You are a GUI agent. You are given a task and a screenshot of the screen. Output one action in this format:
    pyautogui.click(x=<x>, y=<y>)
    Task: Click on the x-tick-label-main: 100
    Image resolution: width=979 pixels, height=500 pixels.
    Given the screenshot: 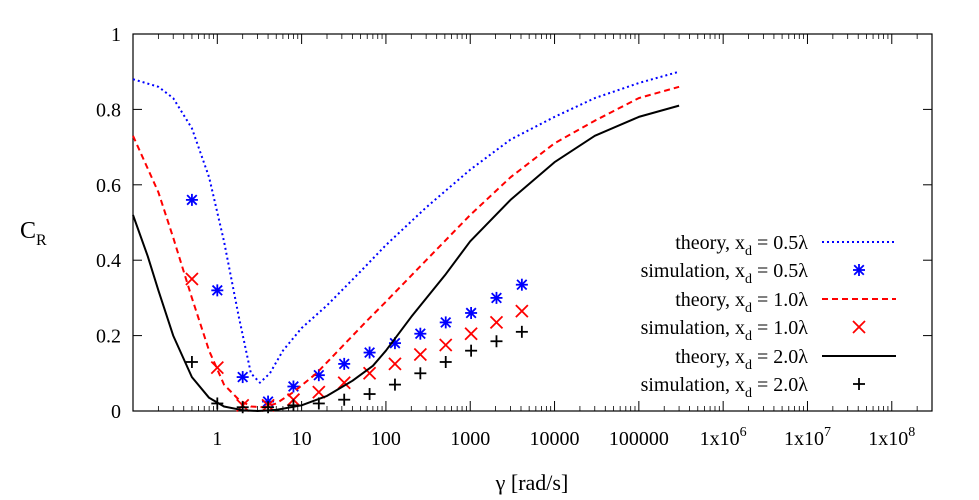 What is the action you would take?
    pyautogui.click(x=386, y=439)
    